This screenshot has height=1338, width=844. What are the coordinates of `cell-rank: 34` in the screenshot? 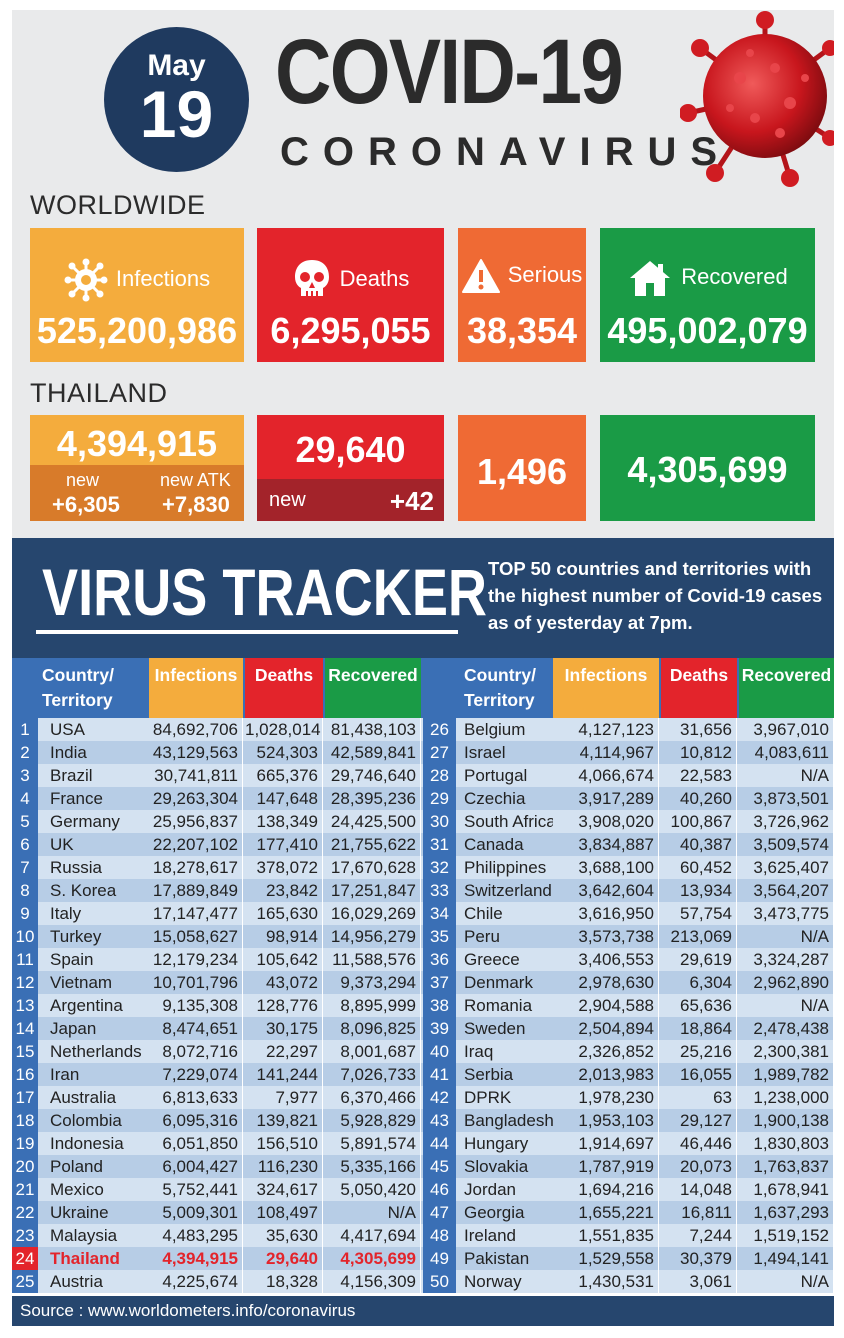 It's located at (439, 913).